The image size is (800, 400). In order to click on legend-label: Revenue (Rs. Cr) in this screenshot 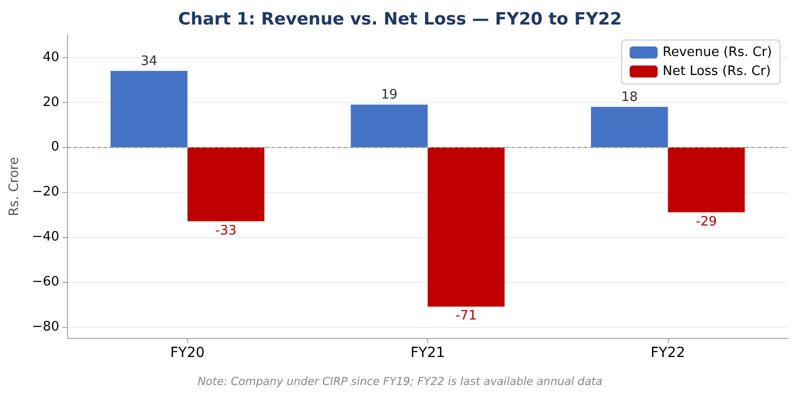, I will do `click(717, 52)`.